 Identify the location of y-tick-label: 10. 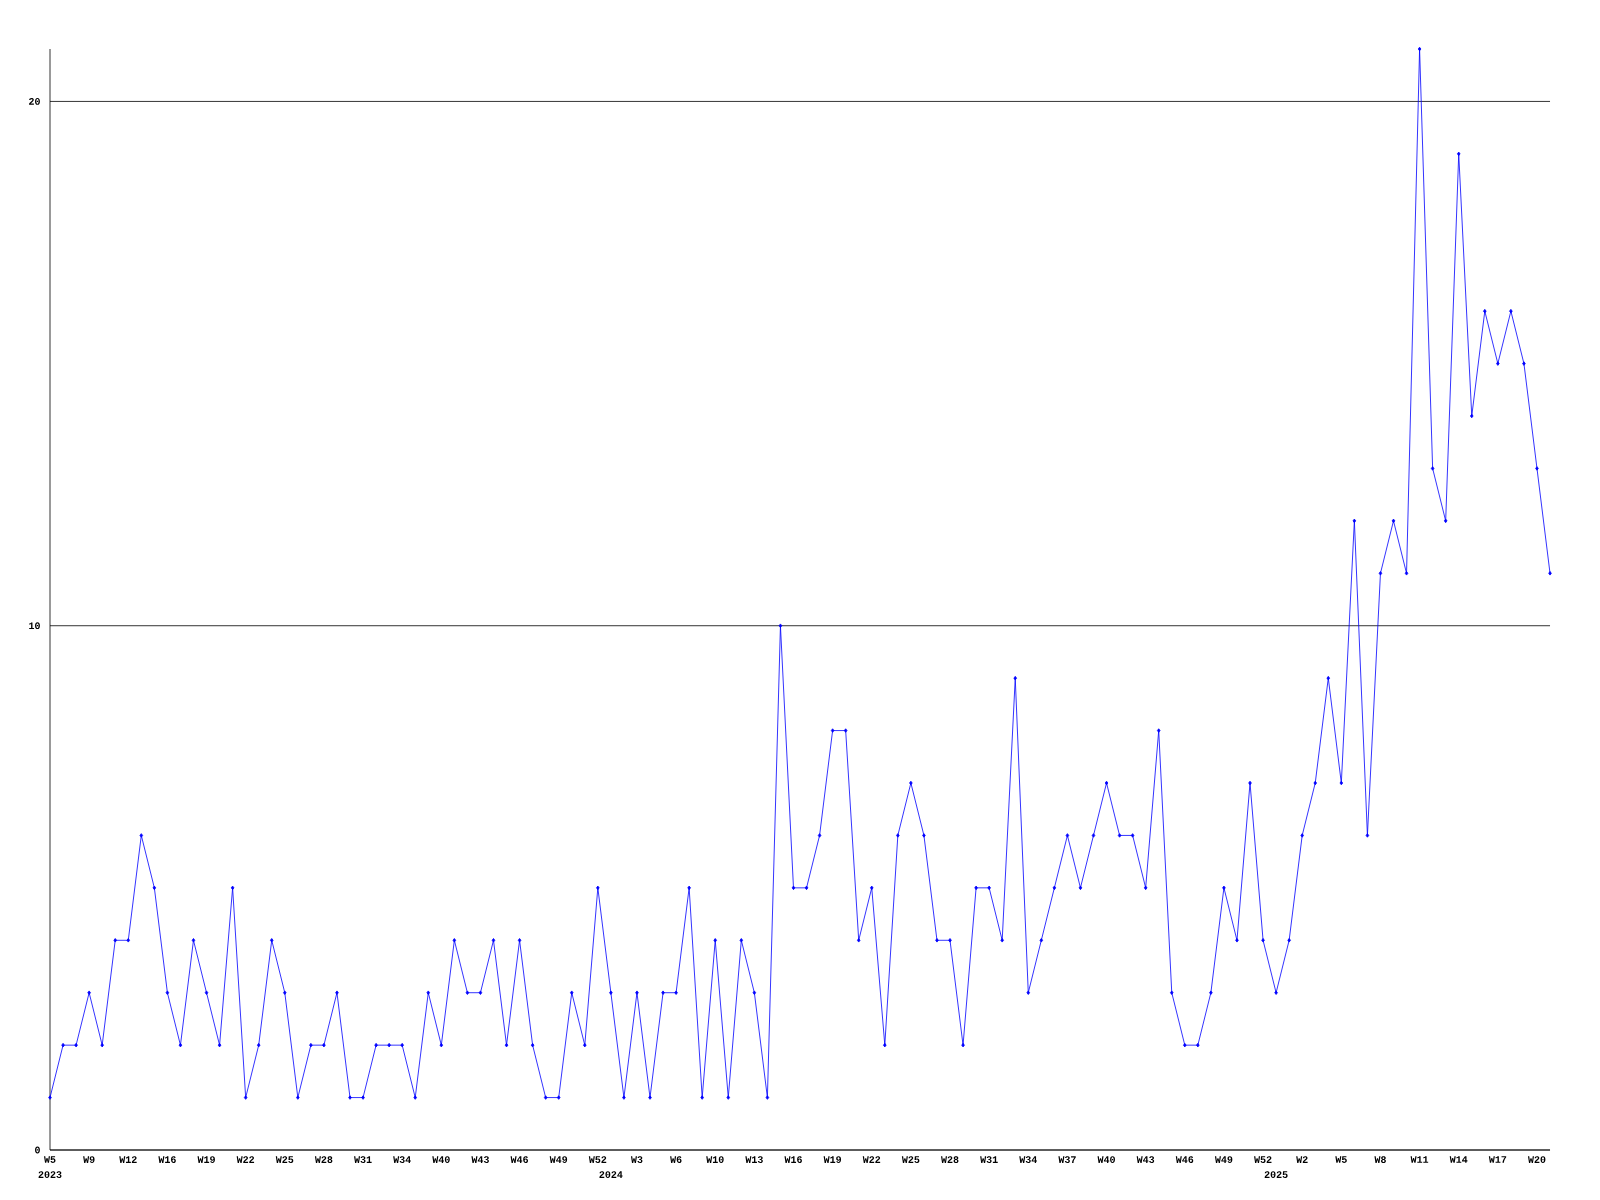
(34, 626).